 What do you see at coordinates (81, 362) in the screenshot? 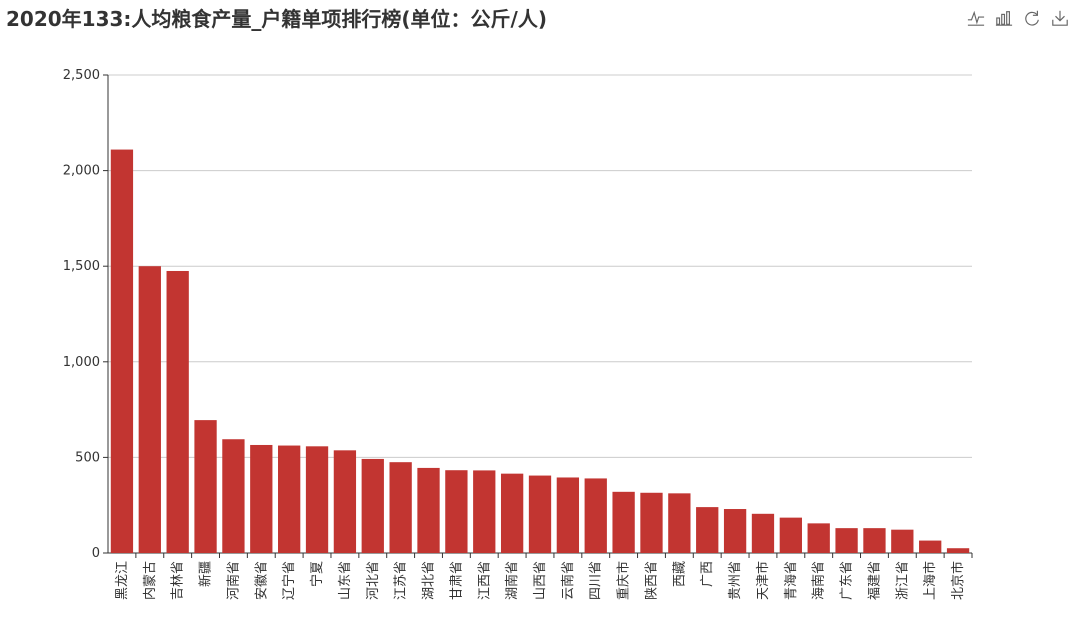
I see `y-tick-label: 1,000` at bounding box center [81, 362].